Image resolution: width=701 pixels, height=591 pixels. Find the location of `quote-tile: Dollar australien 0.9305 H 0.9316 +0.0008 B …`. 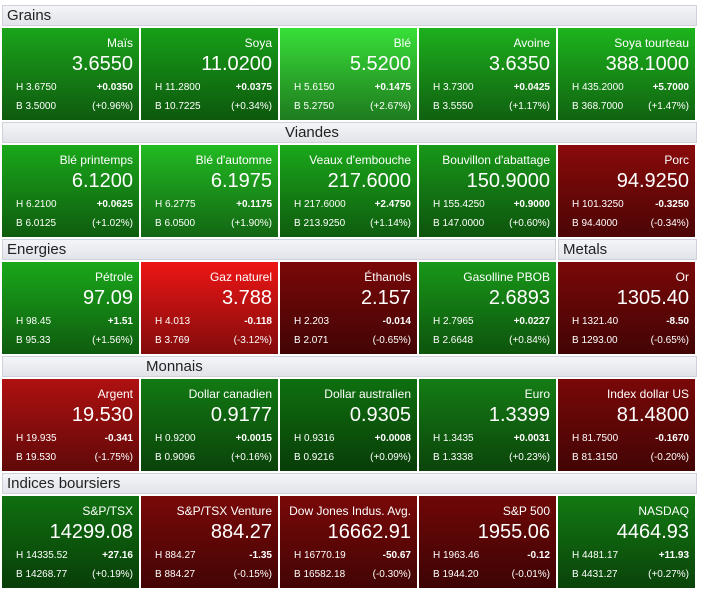

quote-tile: Dollar australien 0.9305 H 0.9316 +0.0008 B … is located at coordinates (349, 425).